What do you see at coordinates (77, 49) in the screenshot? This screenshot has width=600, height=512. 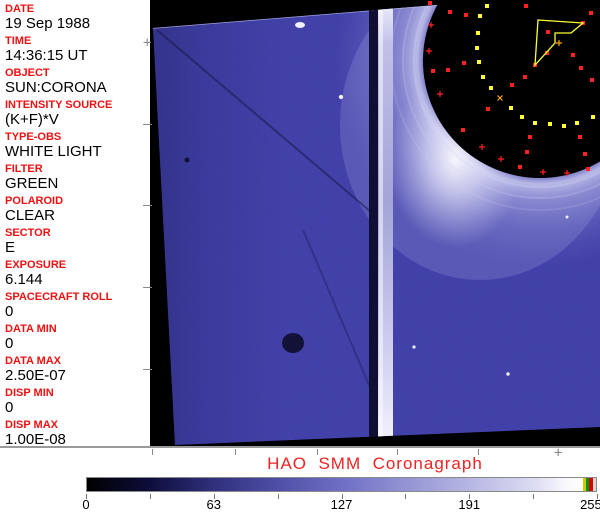 I see `metadata-field: TIME 14:36:15 UT` at bounding box center [77, 49].